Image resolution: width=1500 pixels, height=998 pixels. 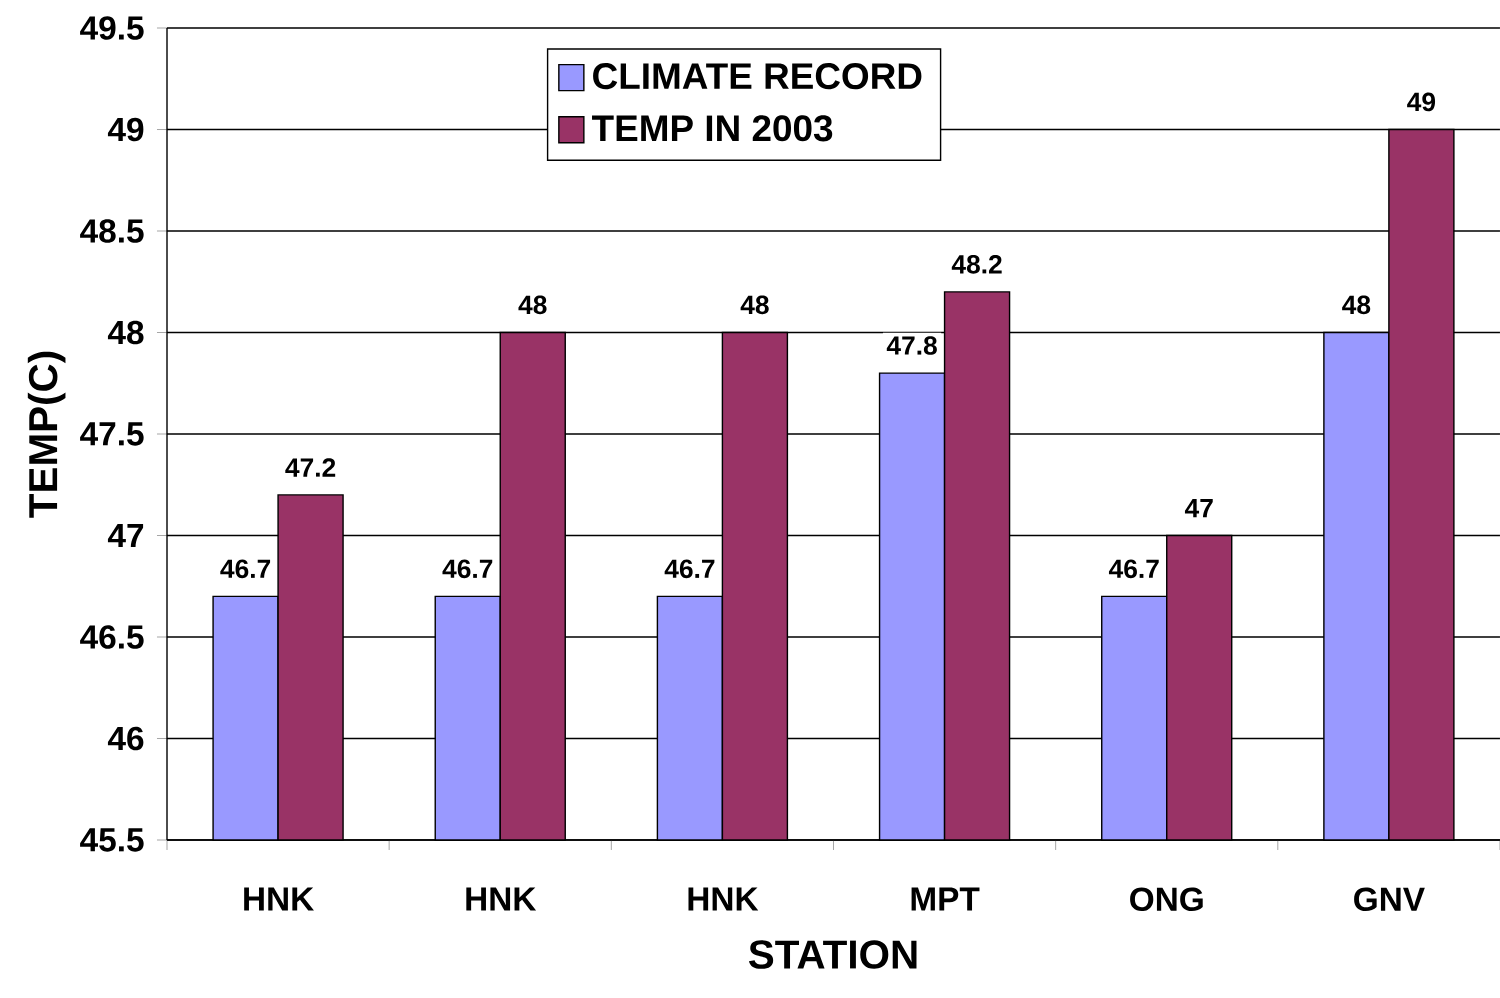 I want to click on y-tick-label: 47, so click(x=125, y=535).